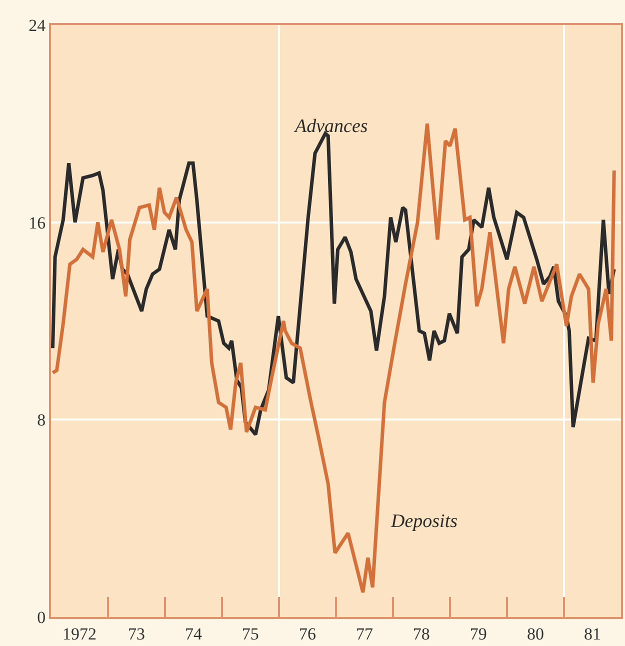 This screenshot has width=625, height=646. What do you see at coordinates (37, 25) in the screenshot?
I see `y-tick-label: 24` at bounding box center [37, 25].